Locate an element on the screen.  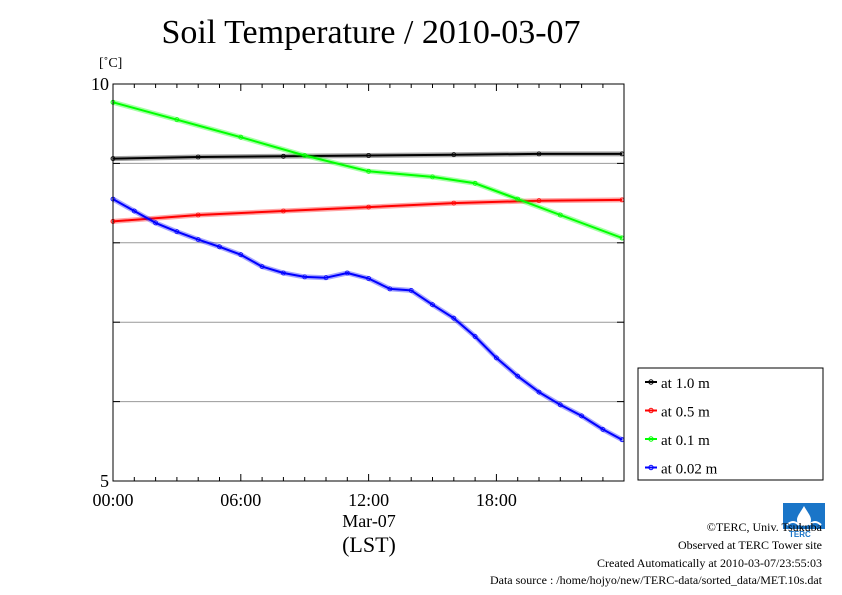
legend-label: at 0.5 m is located at coordinates (685, 413).